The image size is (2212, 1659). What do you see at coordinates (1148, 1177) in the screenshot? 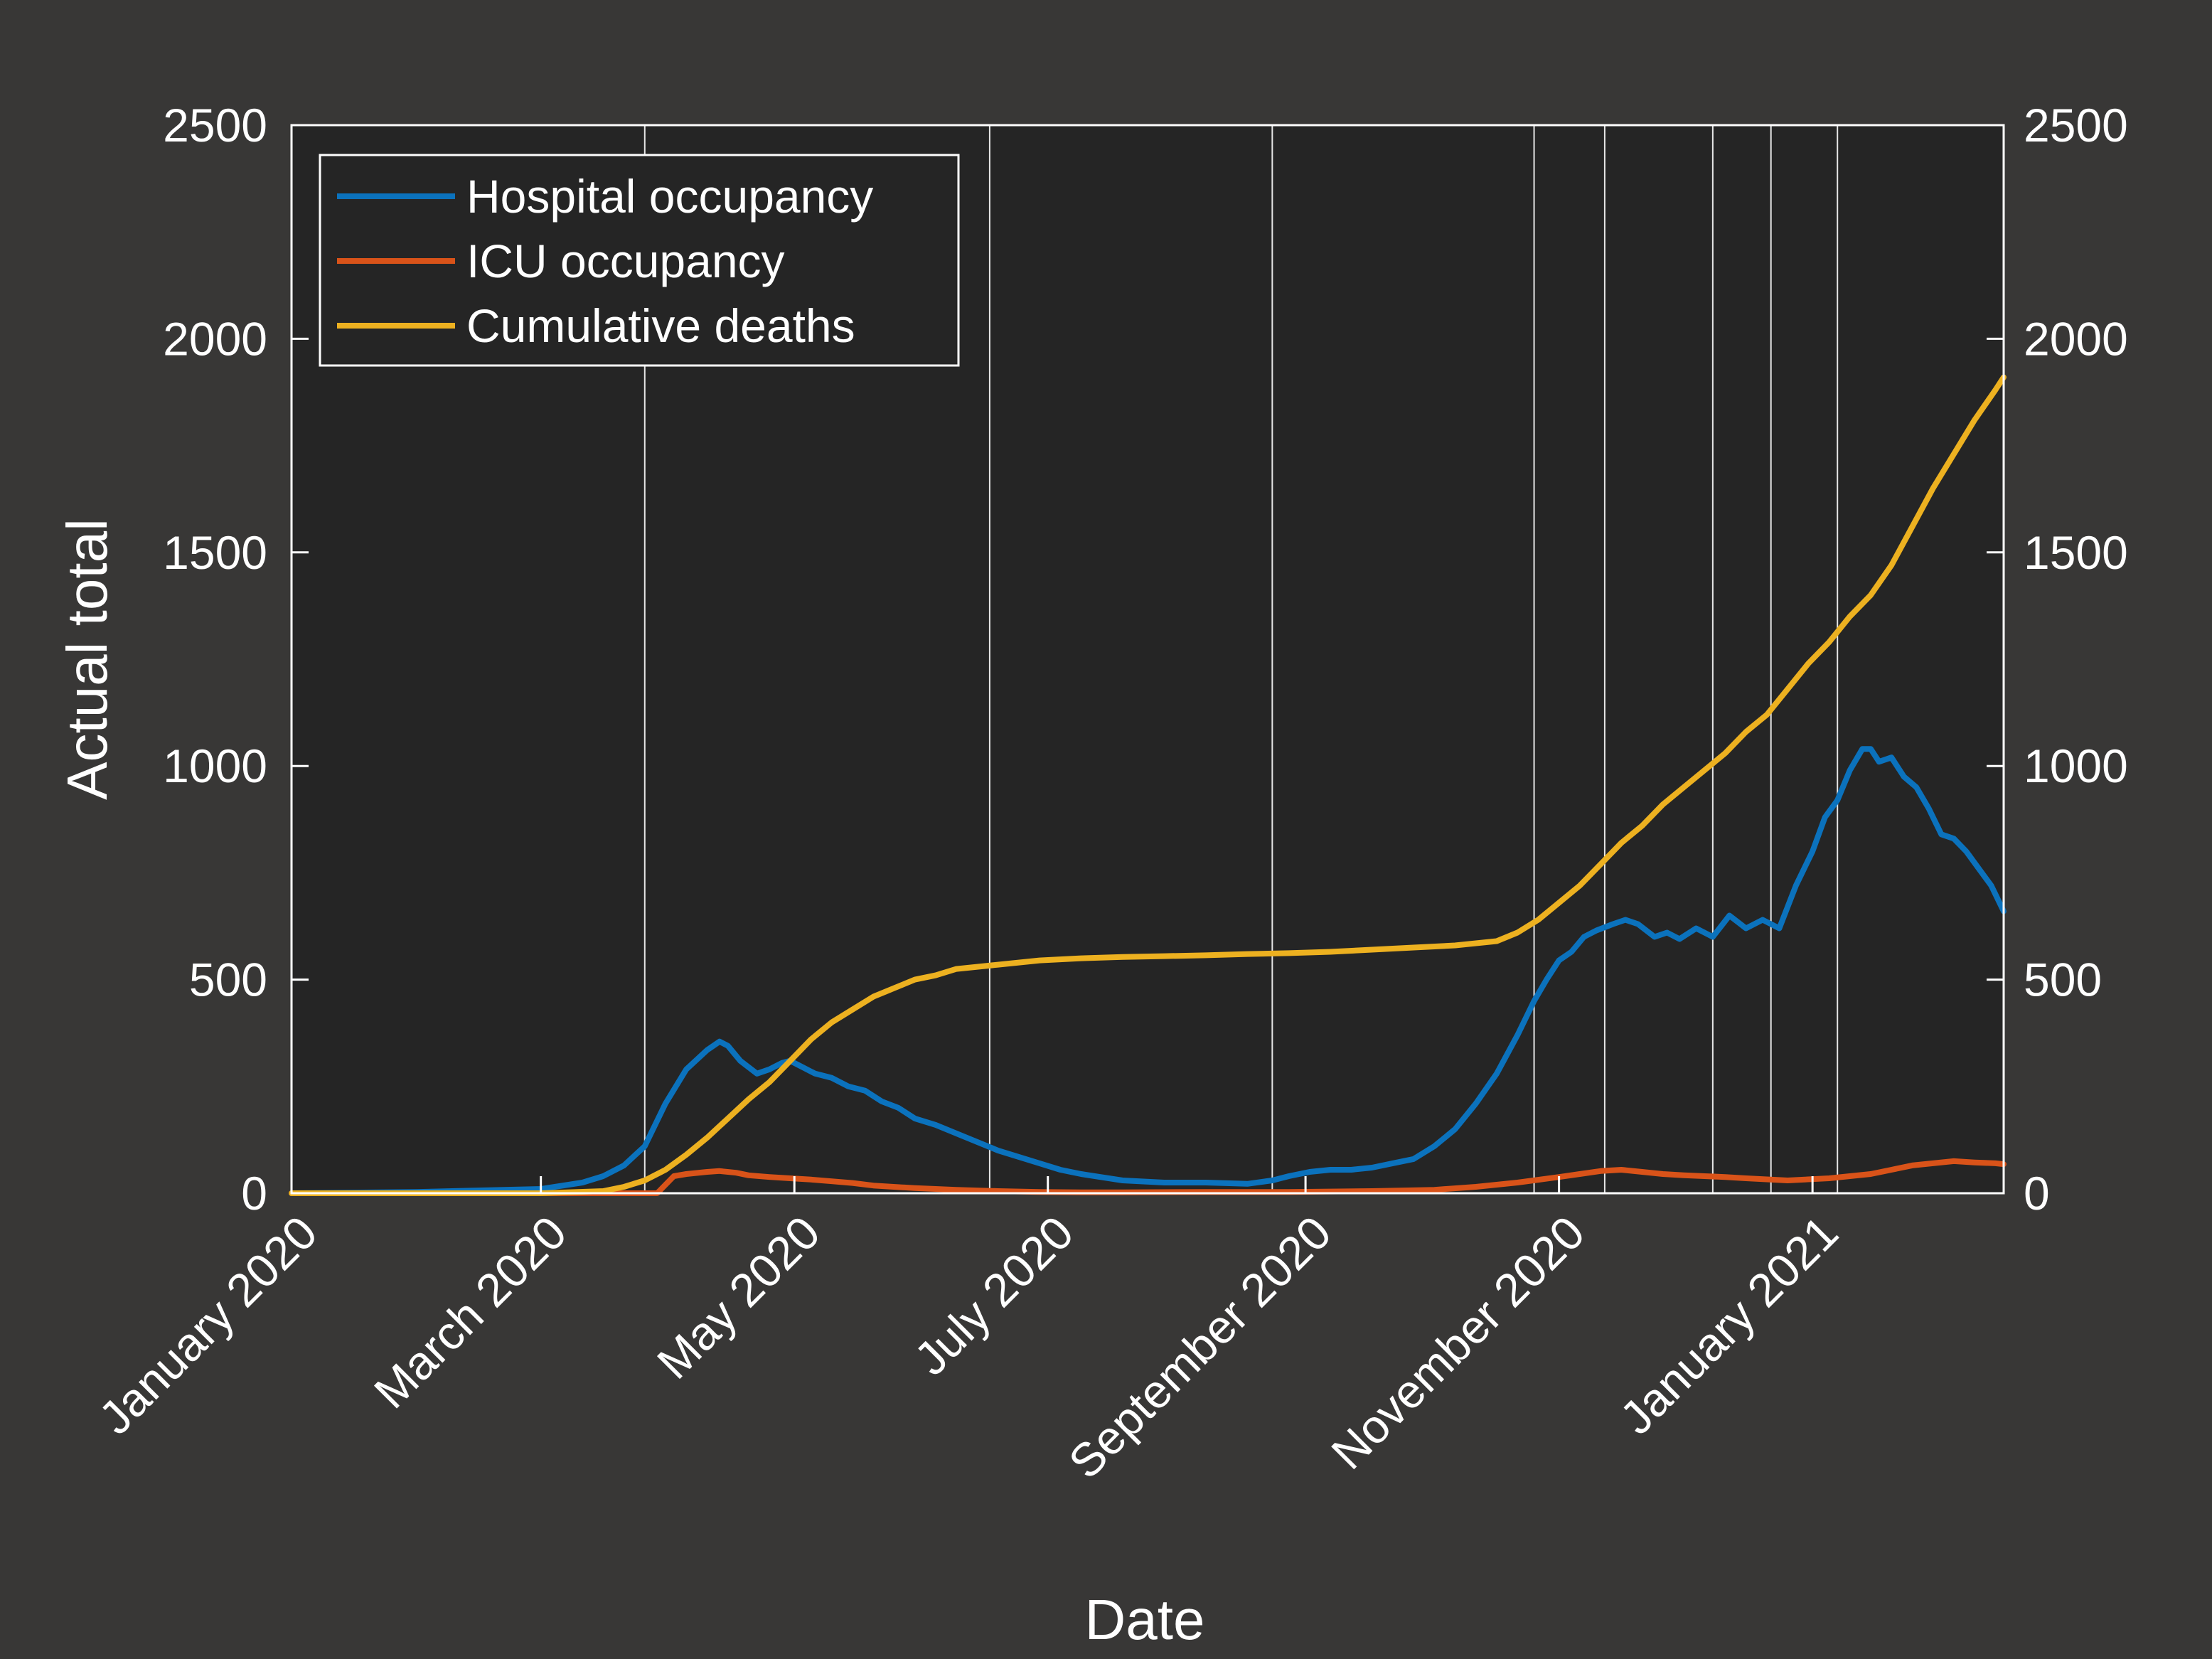
I see `series-line-icu-occupancy` at bounding box center [1148, 1177].